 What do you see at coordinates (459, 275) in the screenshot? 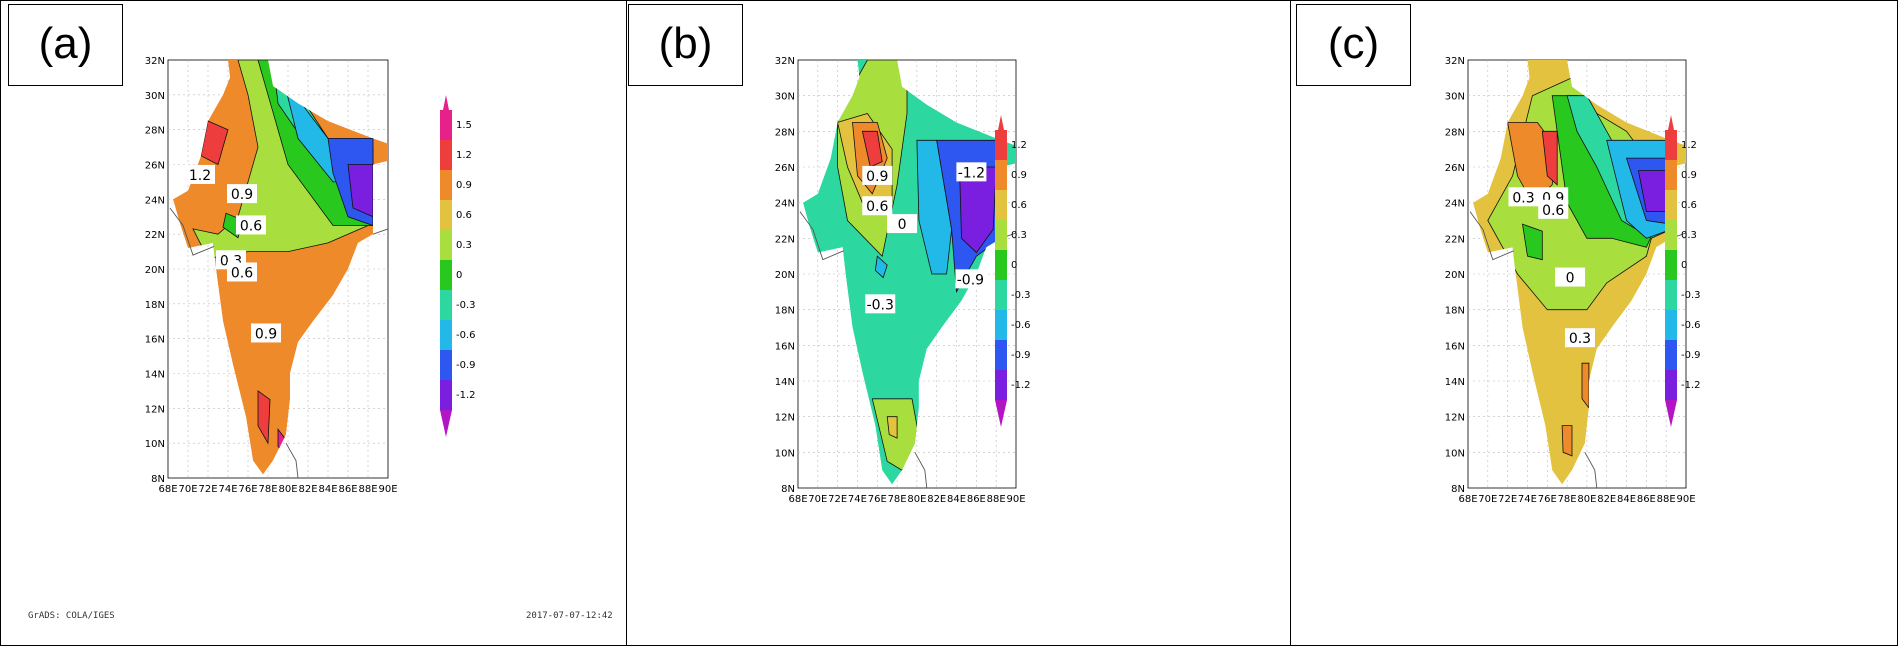
I see `colorbar-label: 0` at bounding box center [459, 275].